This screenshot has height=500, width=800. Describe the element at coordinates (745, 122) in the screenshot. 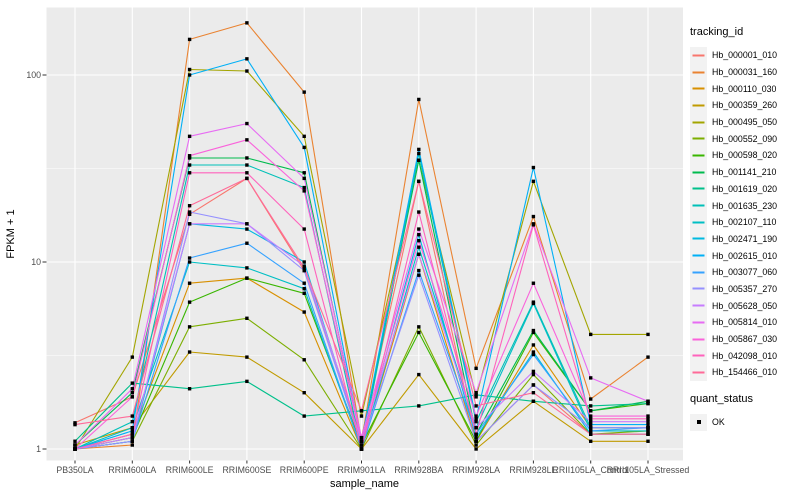

I see `legend-item: Hb_000495_050` at that location.